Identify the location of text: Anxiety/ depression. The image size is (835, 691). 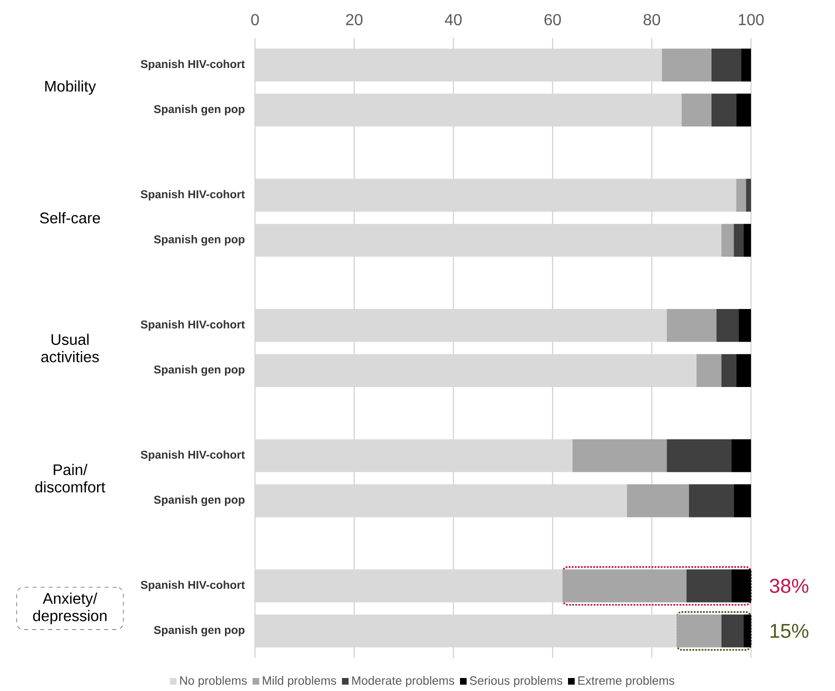
(69, 608).